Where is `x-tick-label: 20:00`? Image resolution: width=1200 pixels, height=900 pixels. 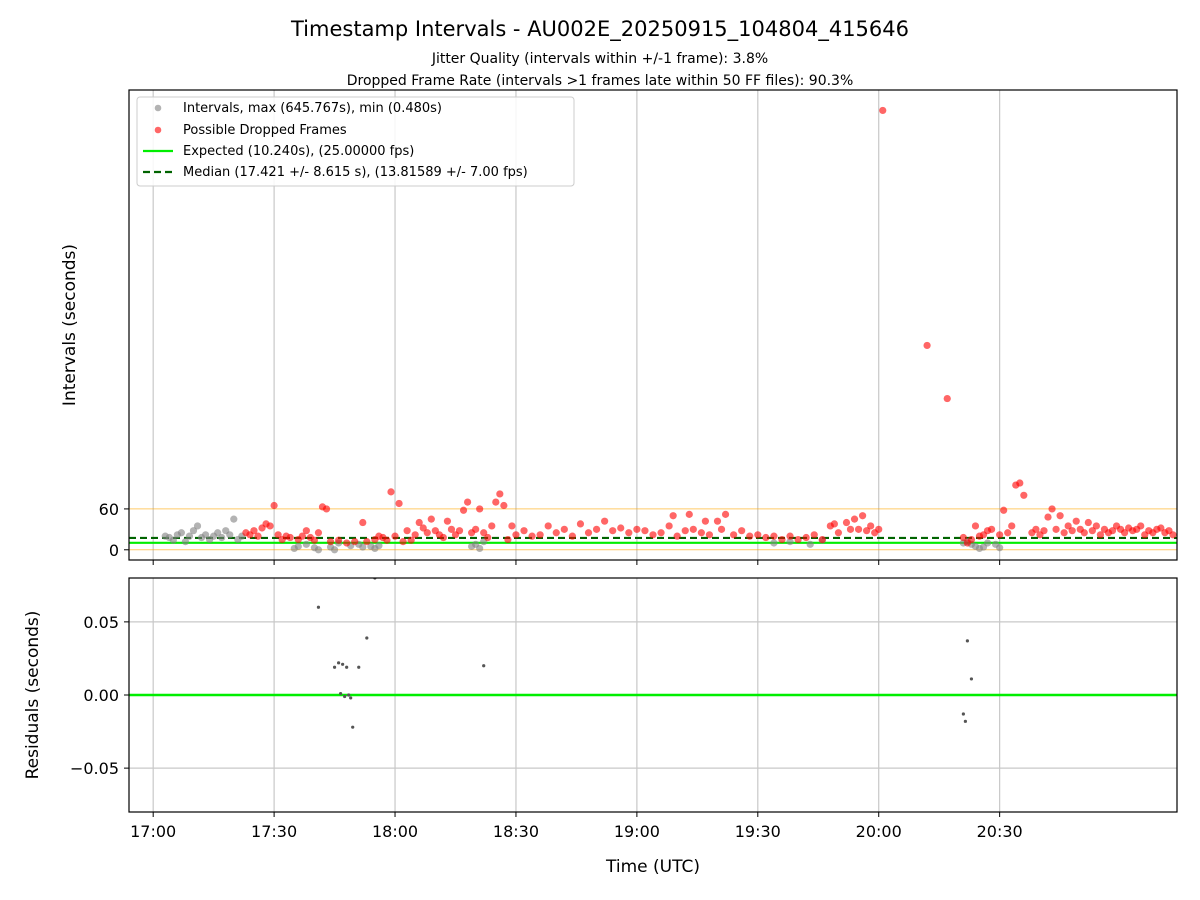
x-tick-label: 20:00 is located at coordinates (879, 831).